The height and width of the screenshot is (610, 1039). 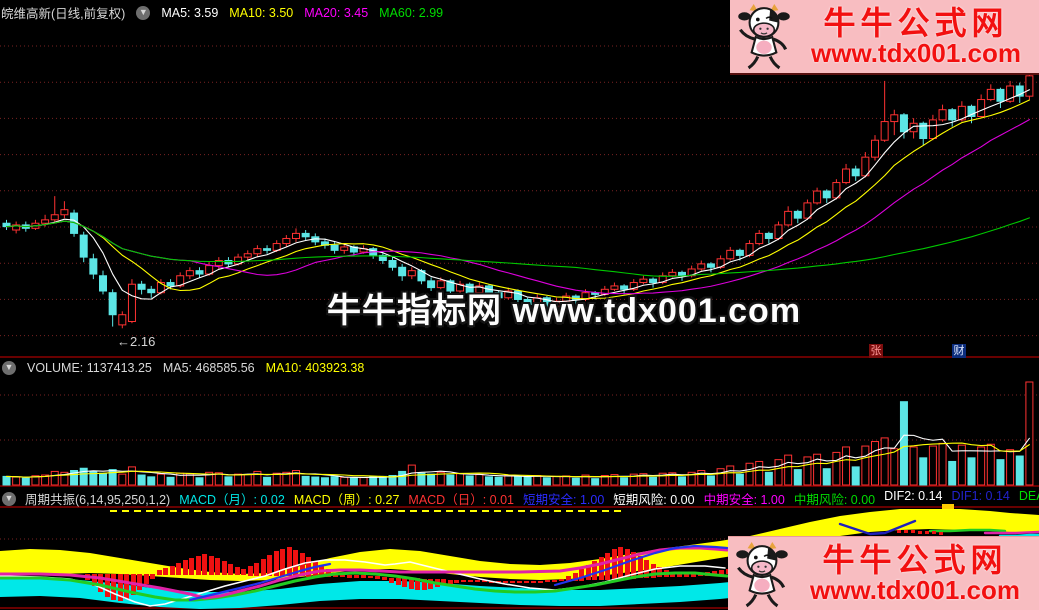 I want to click on indicator-label: DIF2: 0.14, so click(x=913, y=496).